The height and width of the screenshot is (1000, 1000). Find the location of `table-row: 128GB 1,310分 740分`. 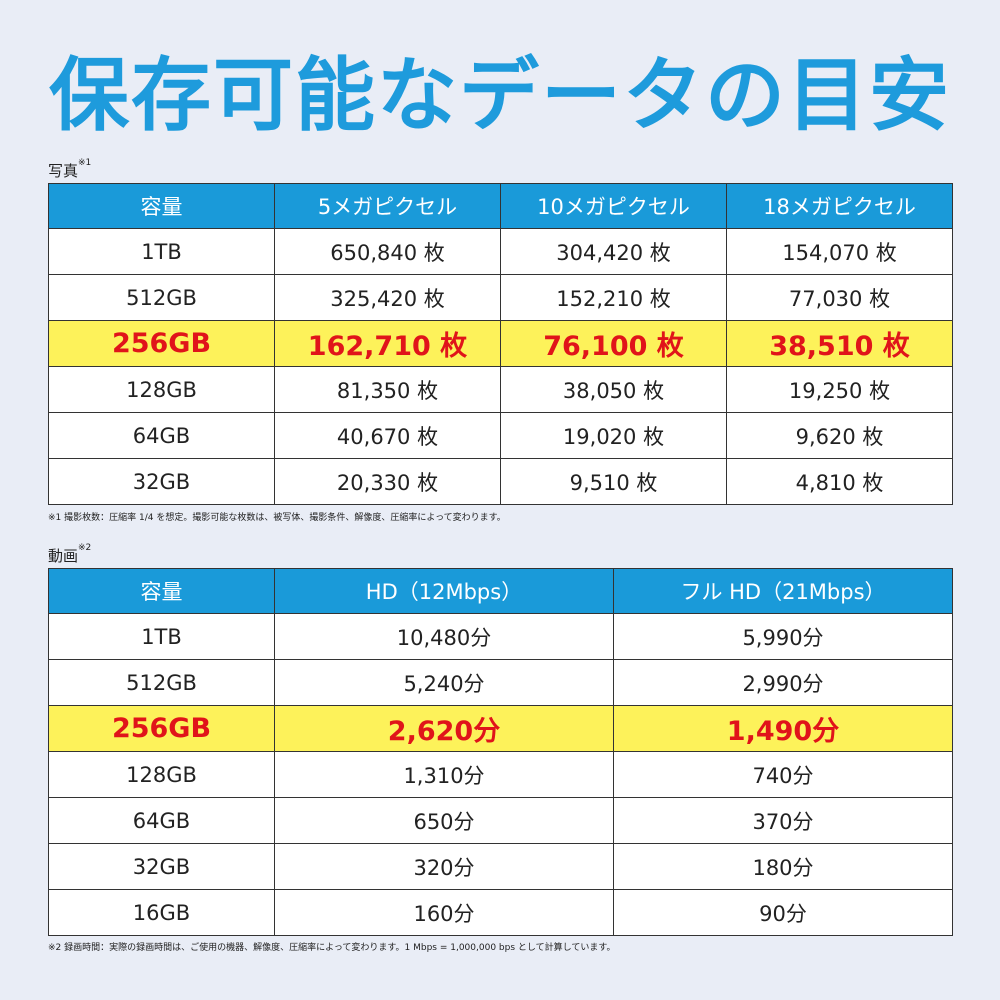

table-row: 128GB 1,310分 740分 is located at coordinates (500, 774).